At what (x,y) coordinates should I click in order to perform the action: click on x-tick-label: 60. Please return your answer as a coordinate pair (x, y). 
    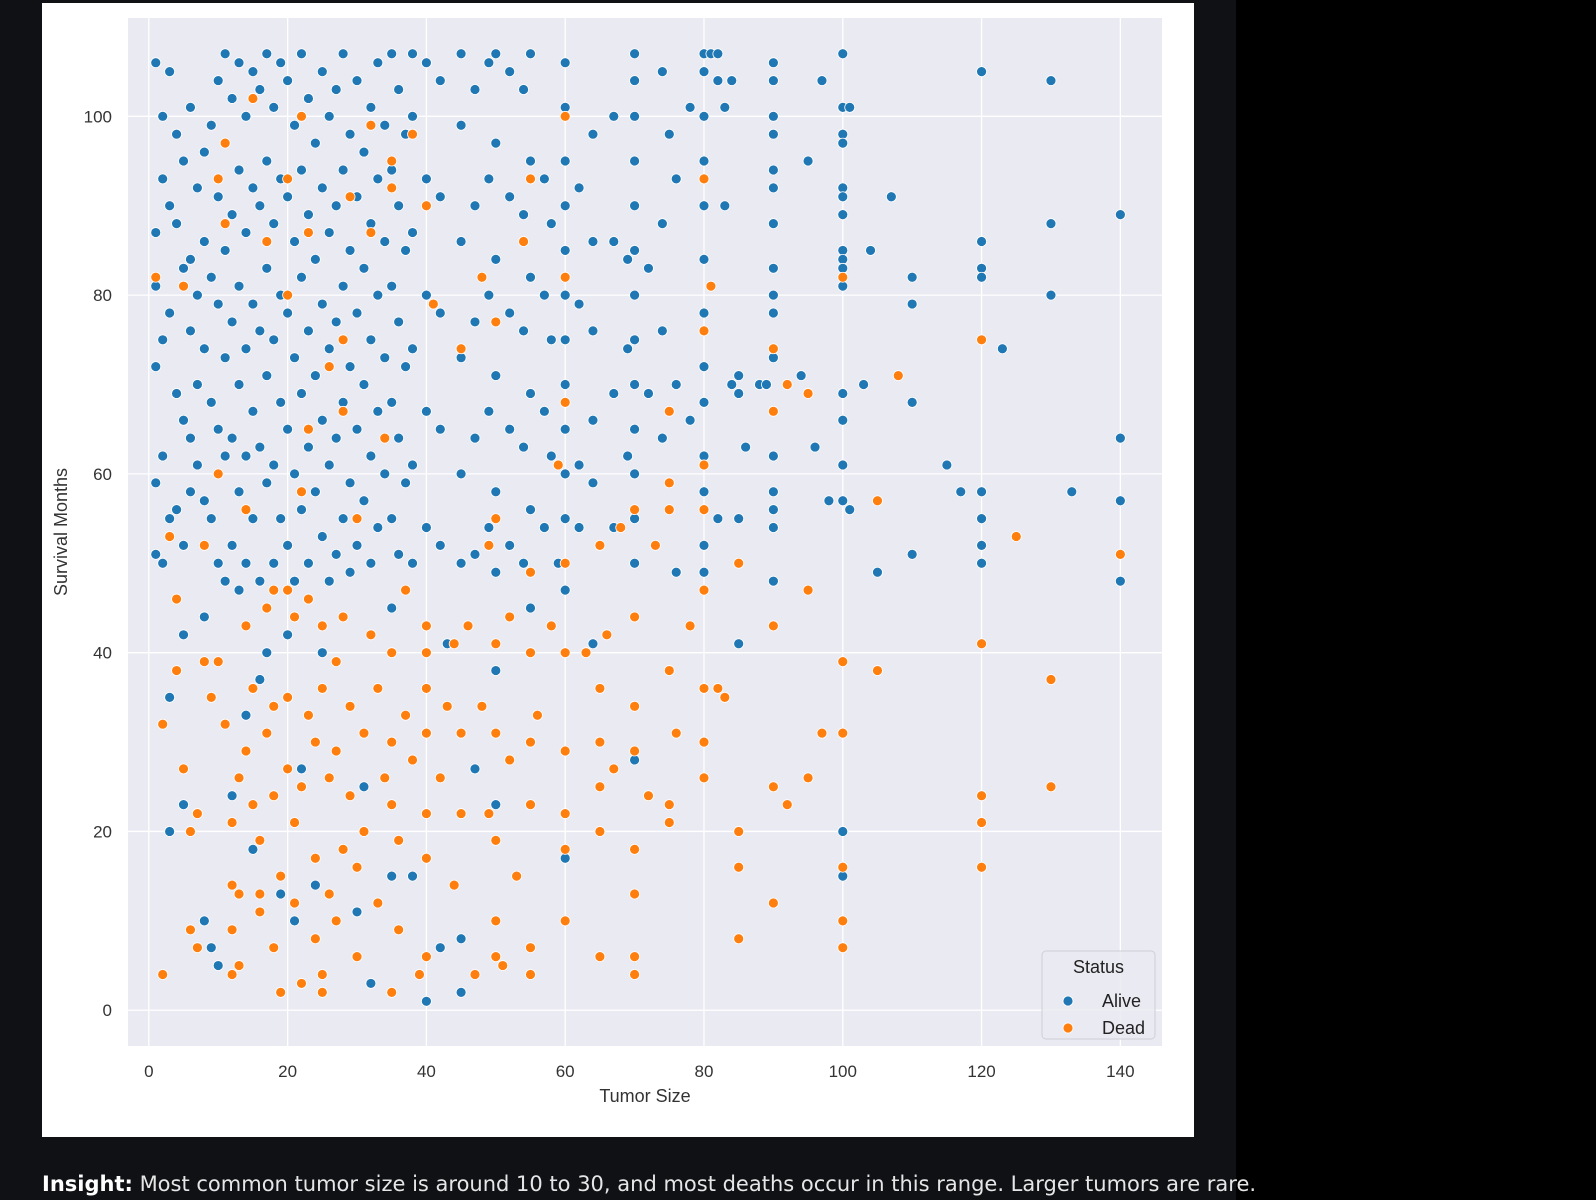
    Looking at the image, I should click on (565, 1071).